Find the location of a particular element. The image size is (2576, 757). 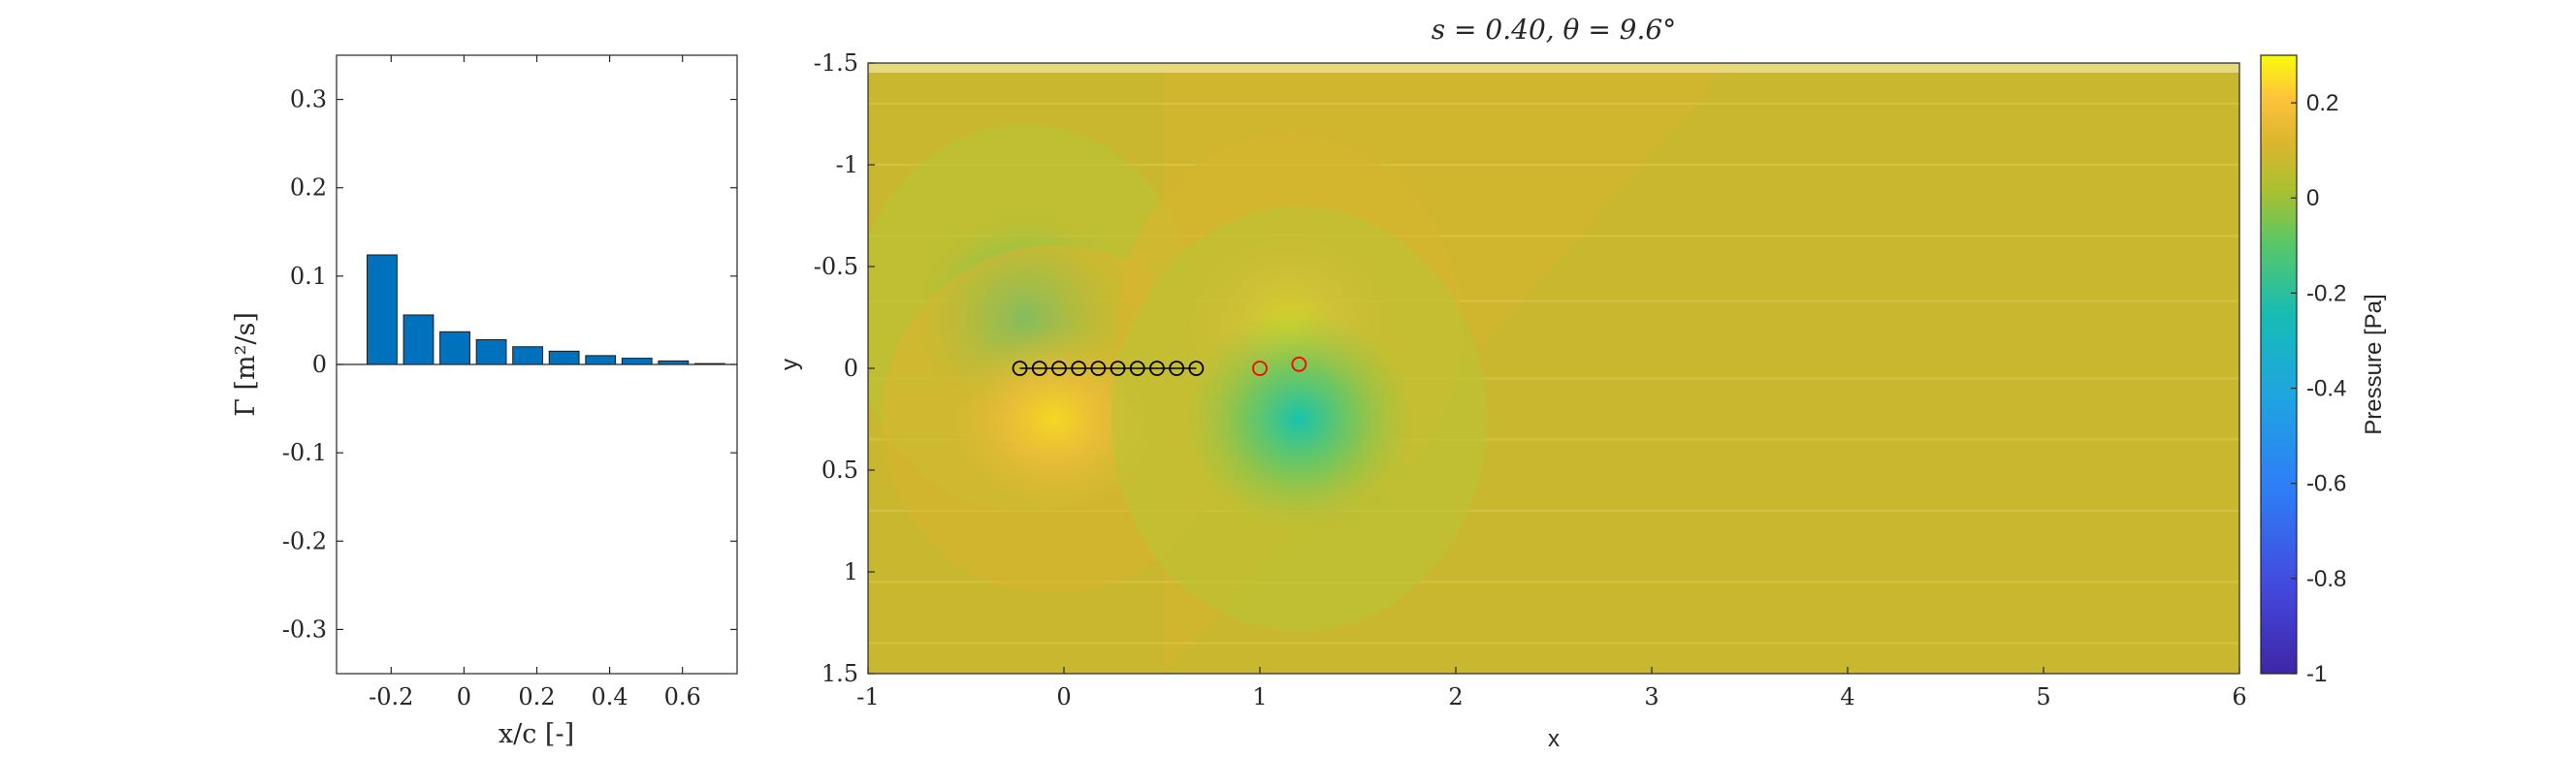

field-ylabel: y is located at coordinates (790, 364).